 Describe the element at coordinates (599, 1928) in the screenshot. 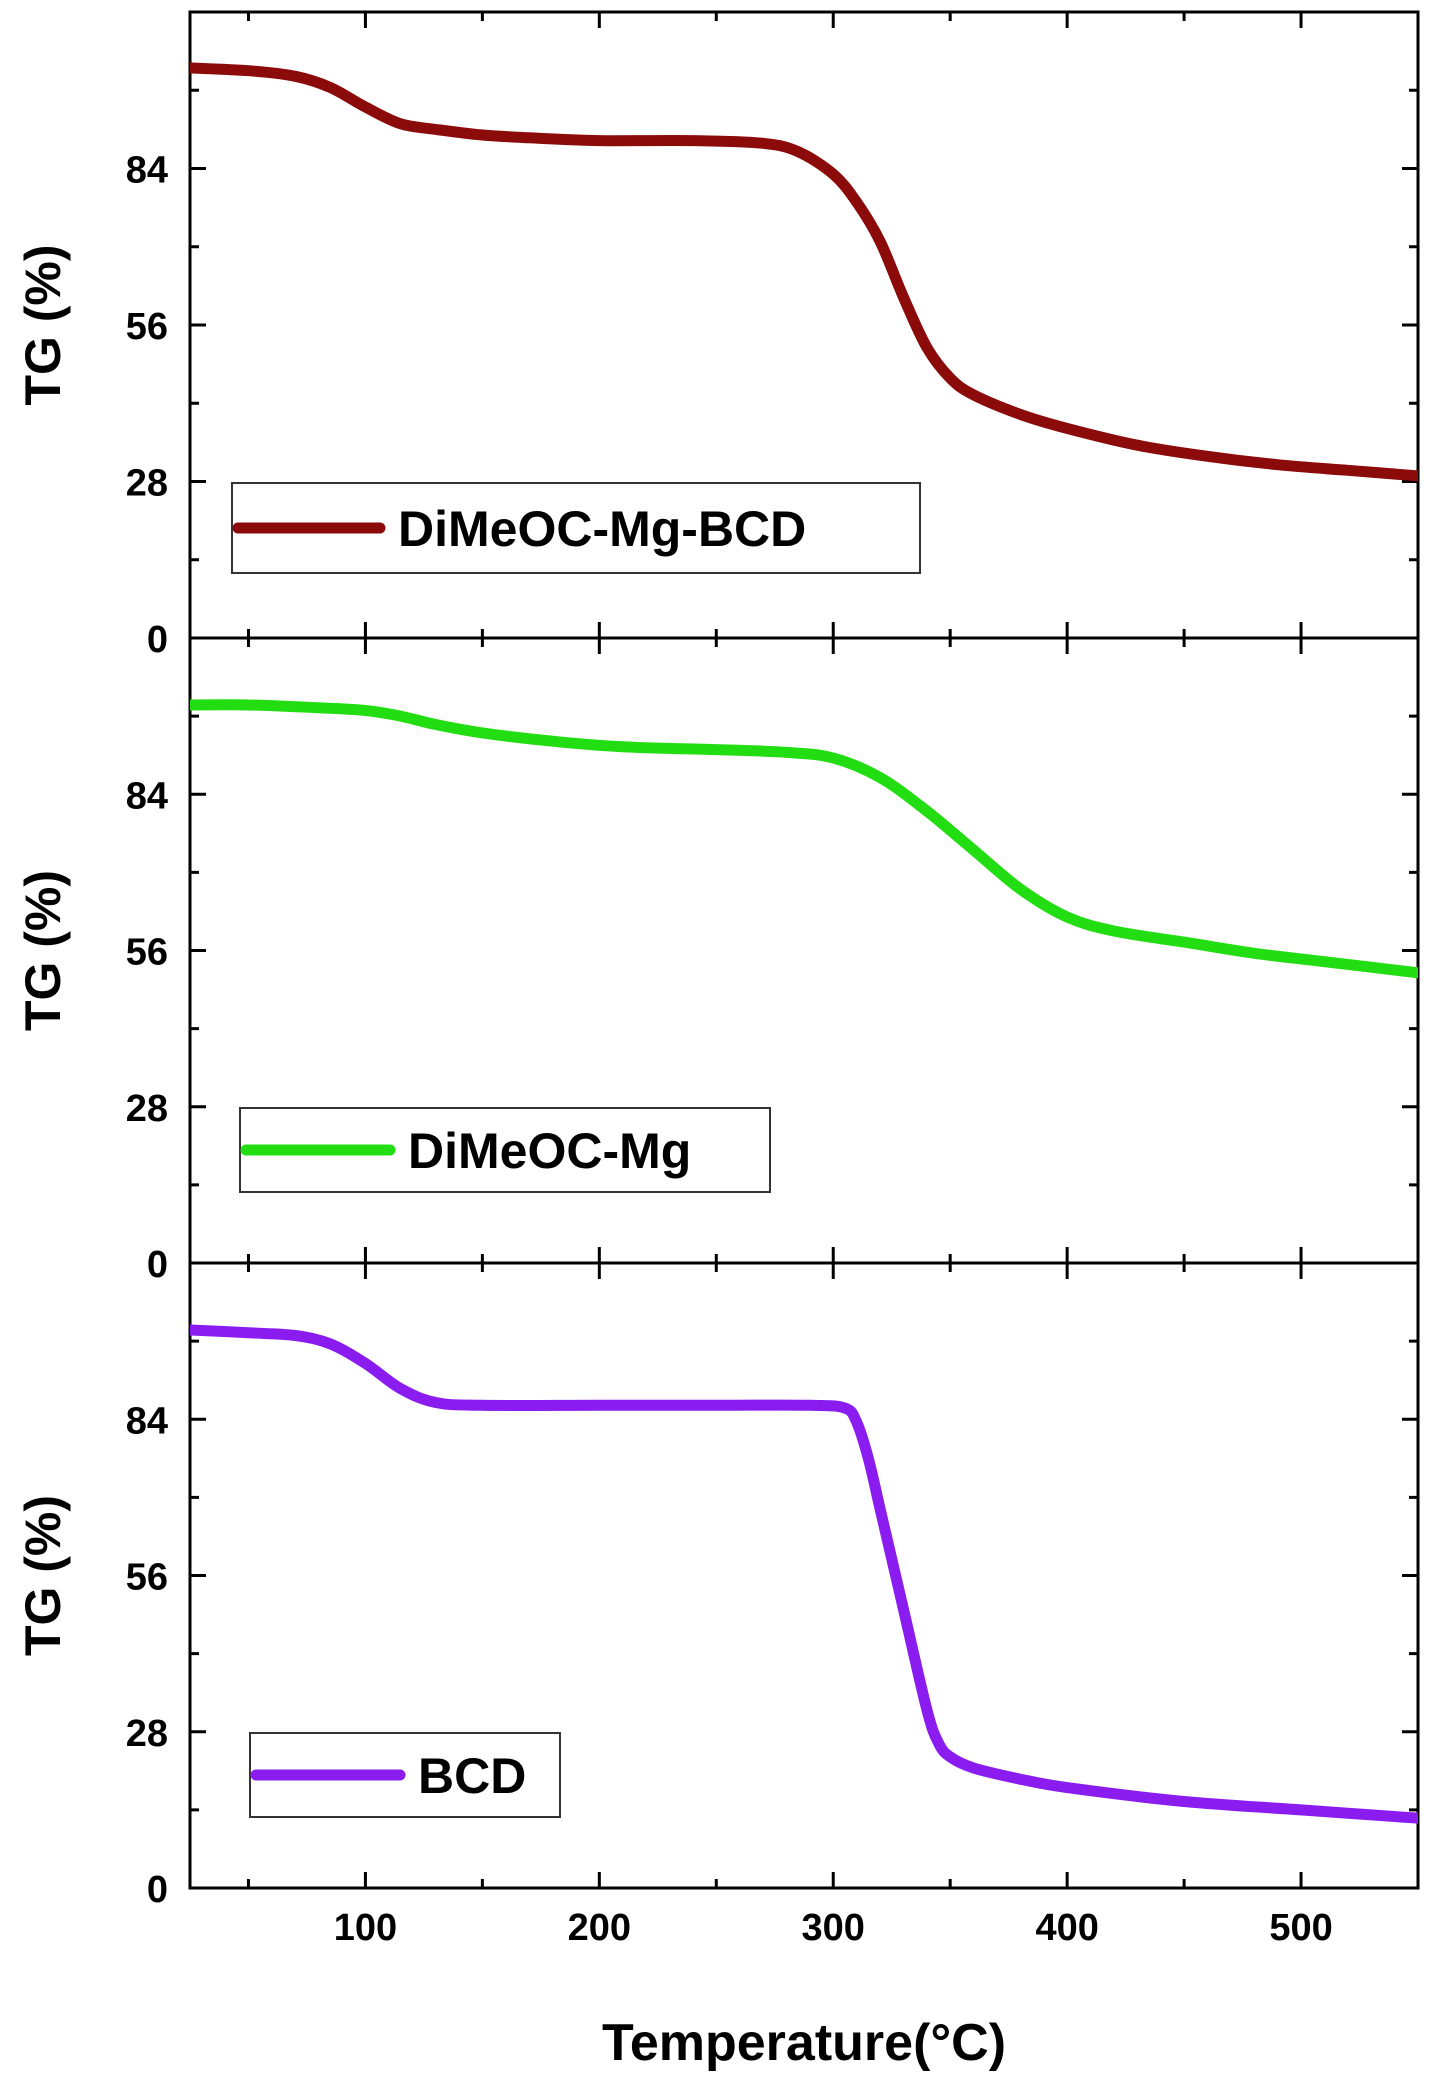

I see `x-tick-label: 200` at that location.